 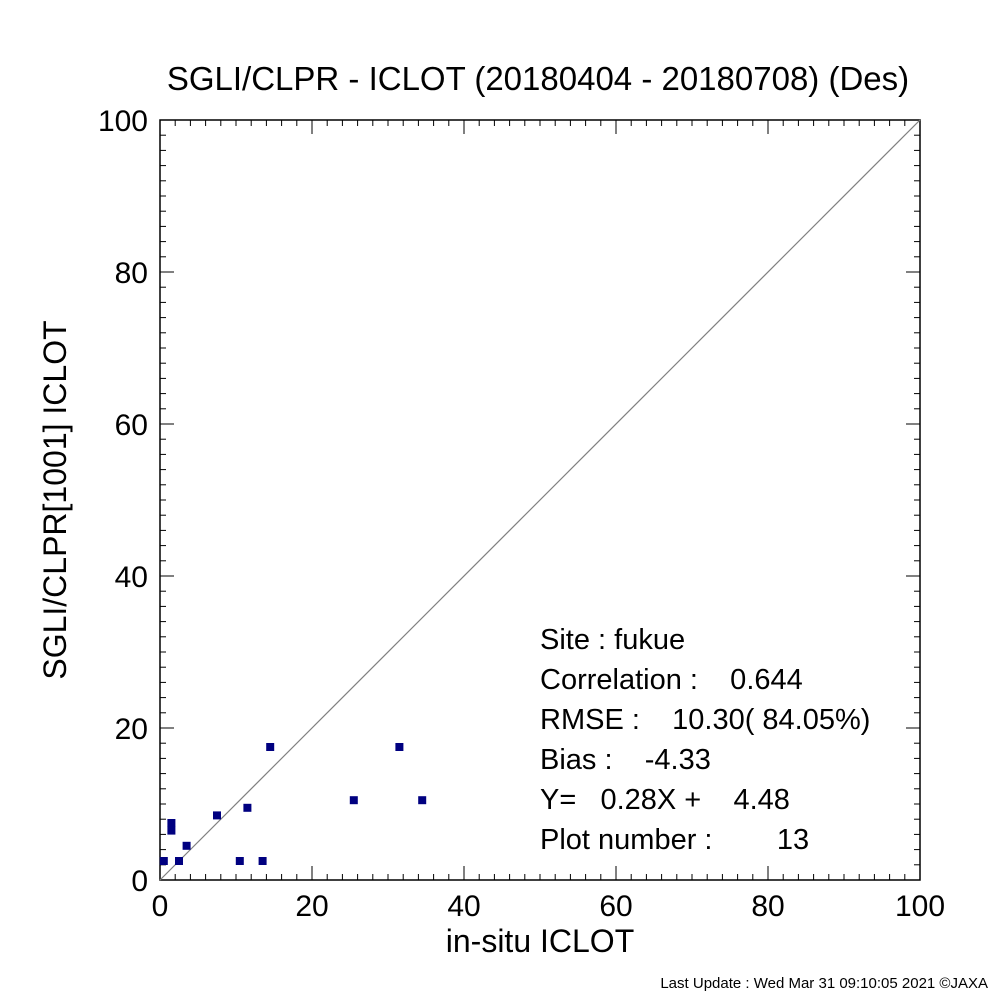 What do you see at coordinates (160, 906) in the screenshot?
I see `x-tick-label: 0` at bounding box center [160, 906].